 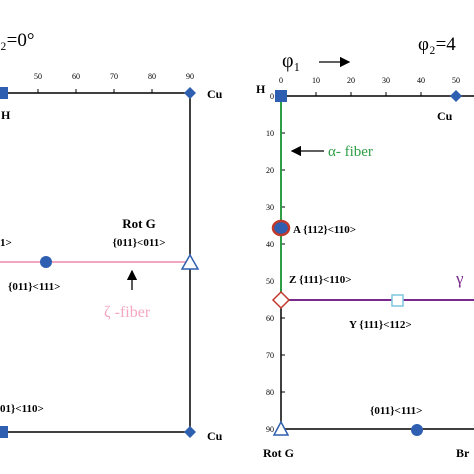 I want to click on right-x-tick: 0, so click(x=281, y=80).